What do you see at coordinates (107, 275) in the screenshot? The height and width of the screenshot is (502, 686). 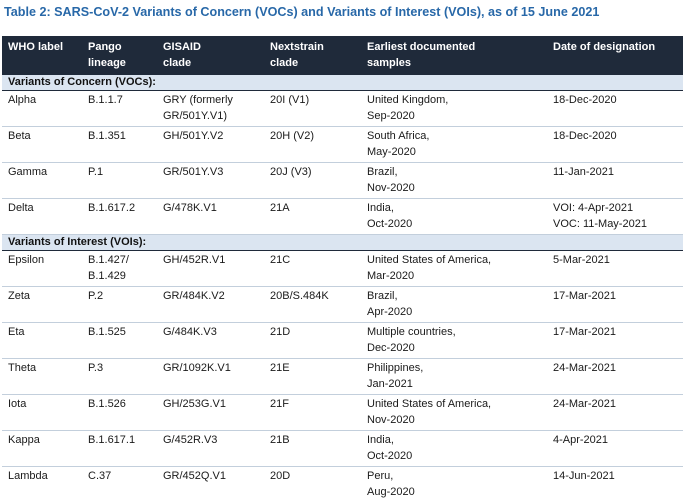 I see `cell-pango-lineage-line: B.1.429` at bounding box center [107, 275].